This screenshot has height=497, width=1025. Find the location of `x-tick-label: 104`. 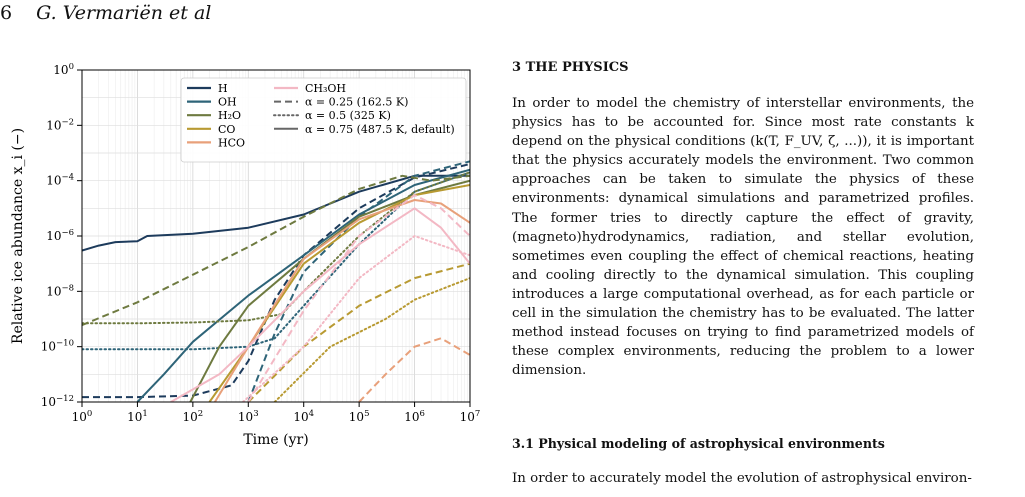

x-tick-label: 104 is located at coordinates (303, 416).